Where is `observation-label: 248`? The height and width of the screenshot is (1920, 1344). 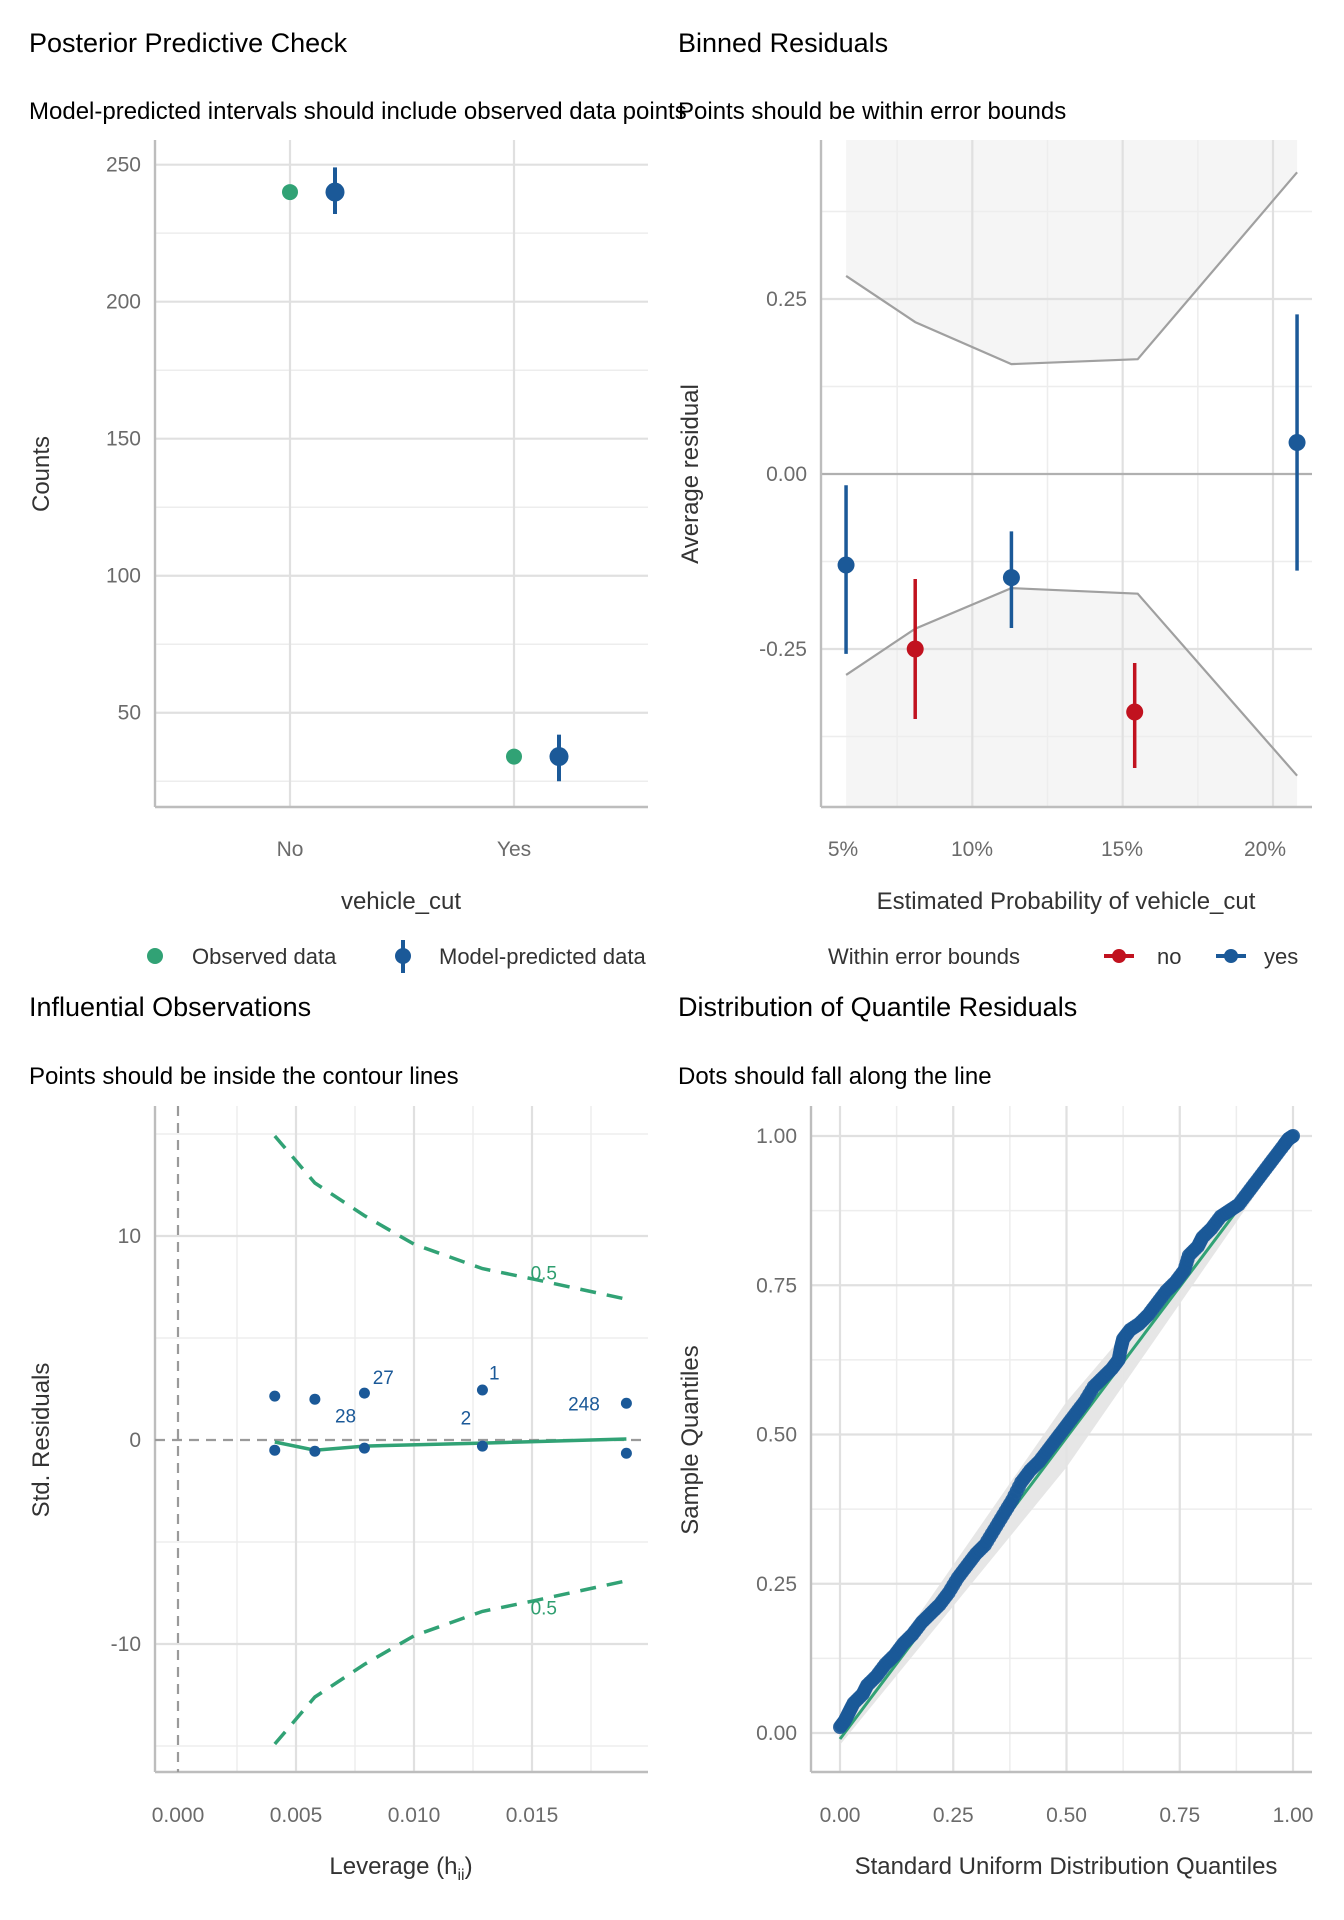 observation-label: 248 is located at coordinates (584, 1404).